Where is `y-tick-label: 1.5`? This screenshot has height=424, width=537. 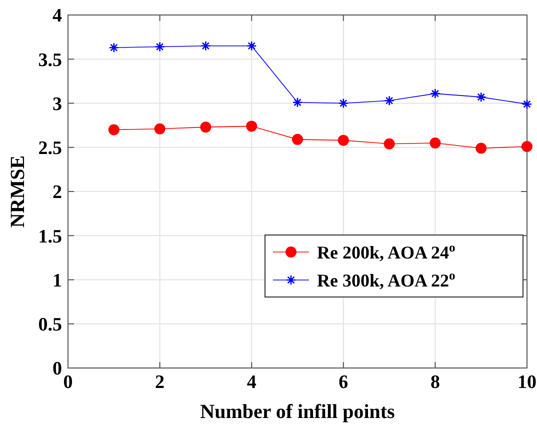
y-tick-label: 1.5 is located at coordinates (50, 237).